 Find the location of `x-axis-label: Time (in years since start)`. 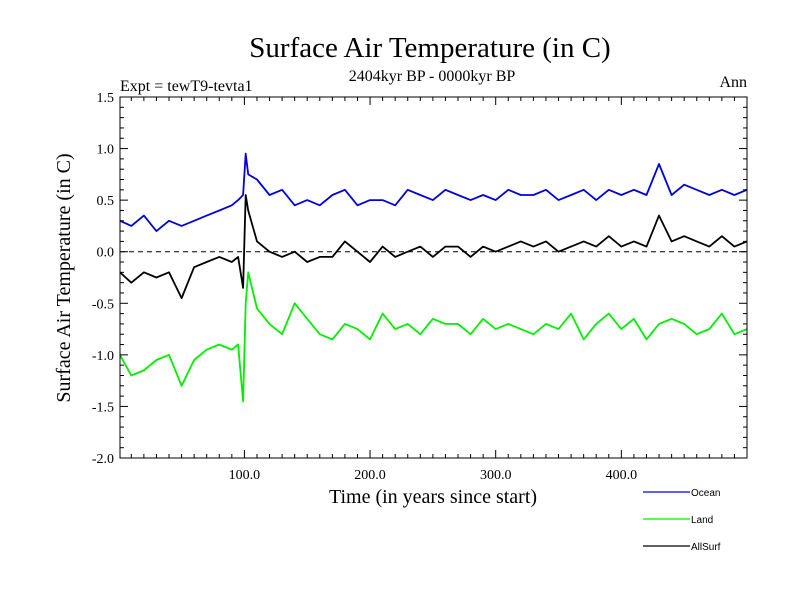

x-axis-label: Time (in years since start) is located at coordinates (433, 497).